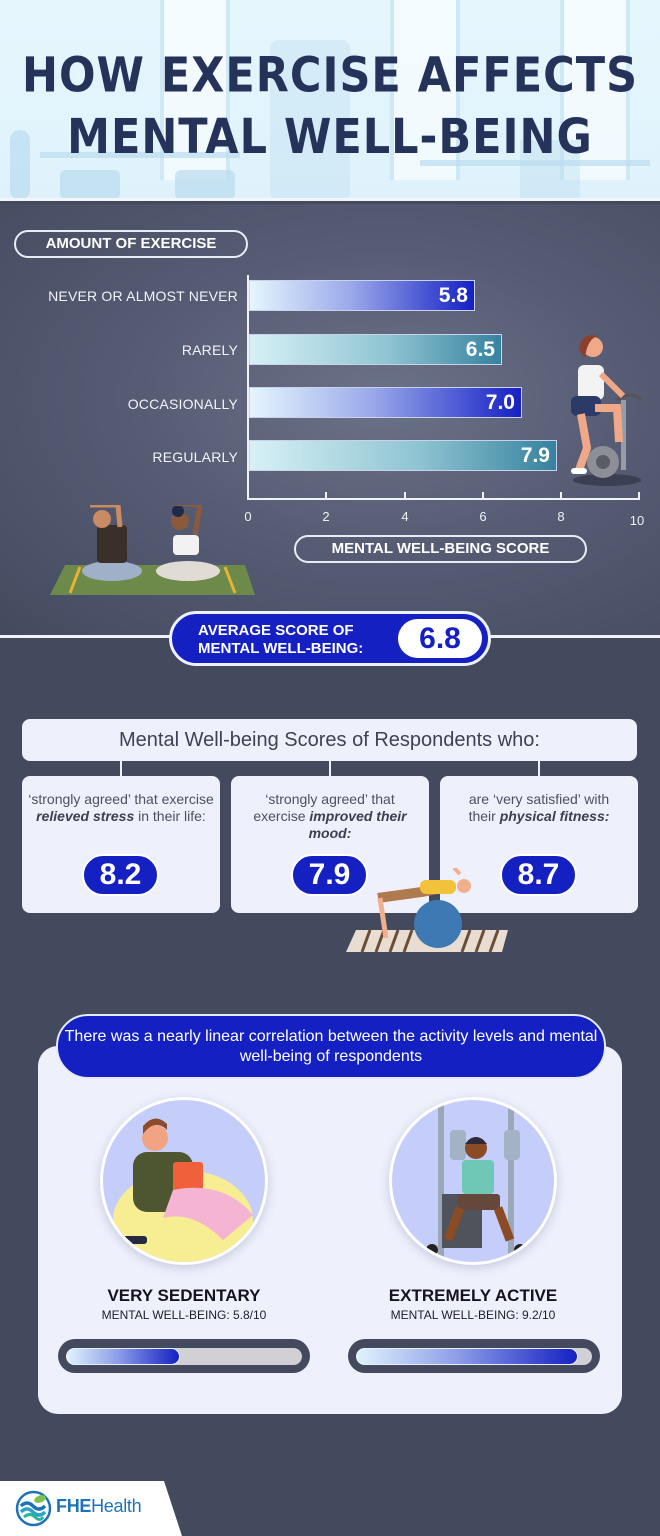 This screenshot has width=660, height=1536. I want to click on x-axis-line, so click(443, 499).